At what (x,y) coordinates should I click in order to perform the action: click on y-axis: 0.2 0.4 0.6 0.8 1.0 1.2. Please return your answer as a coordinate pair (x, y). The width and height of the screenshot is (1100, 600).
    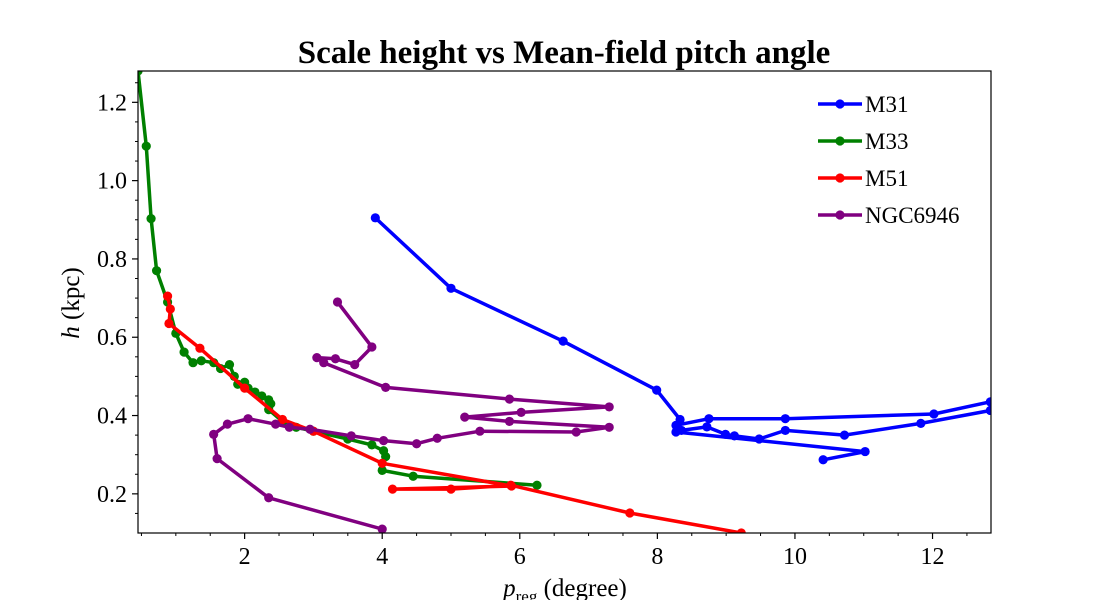
    Looking at the image, I should click on (117, 298).